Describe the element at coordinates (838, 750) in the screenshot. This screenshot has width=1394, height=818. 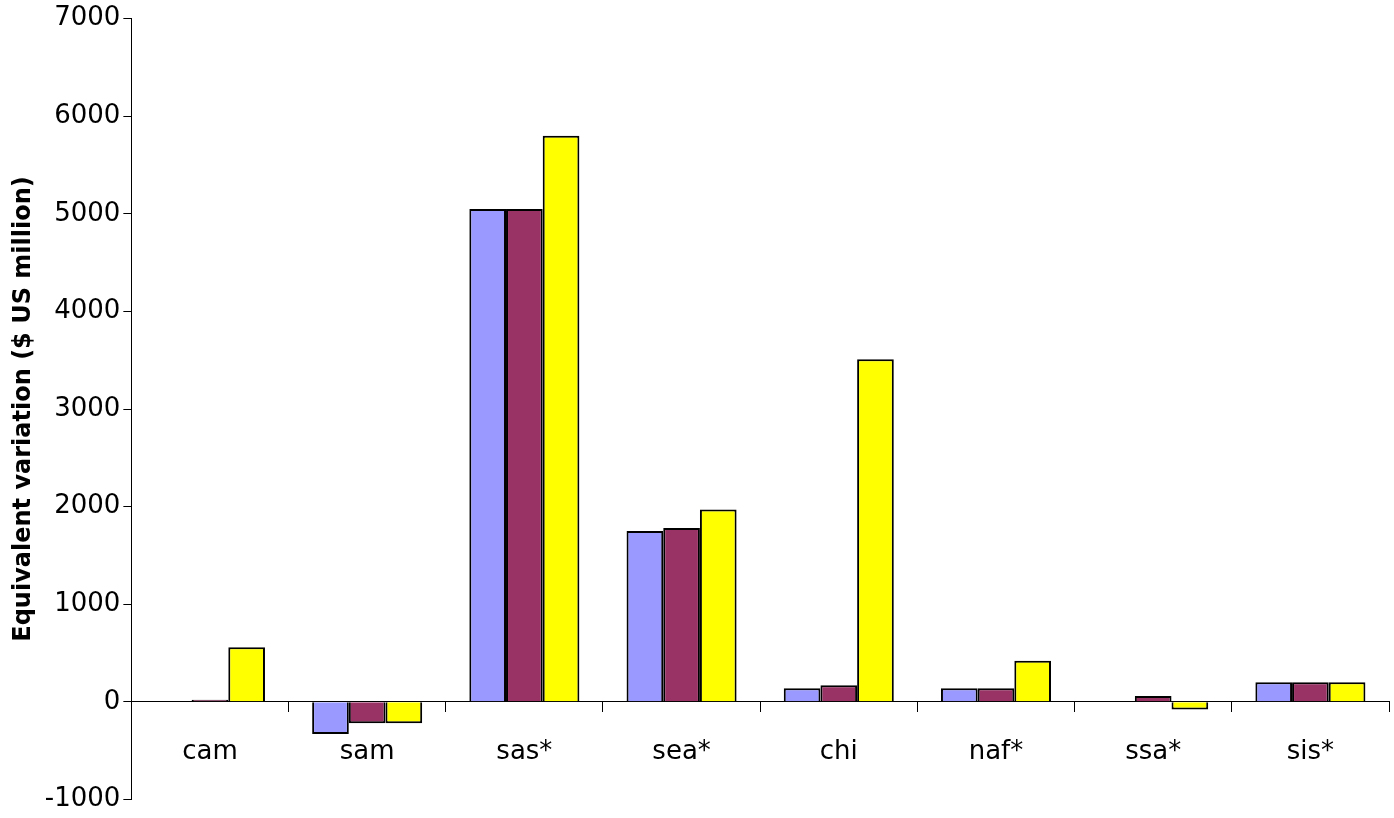
I see `x-tick-label: chi` at that location.